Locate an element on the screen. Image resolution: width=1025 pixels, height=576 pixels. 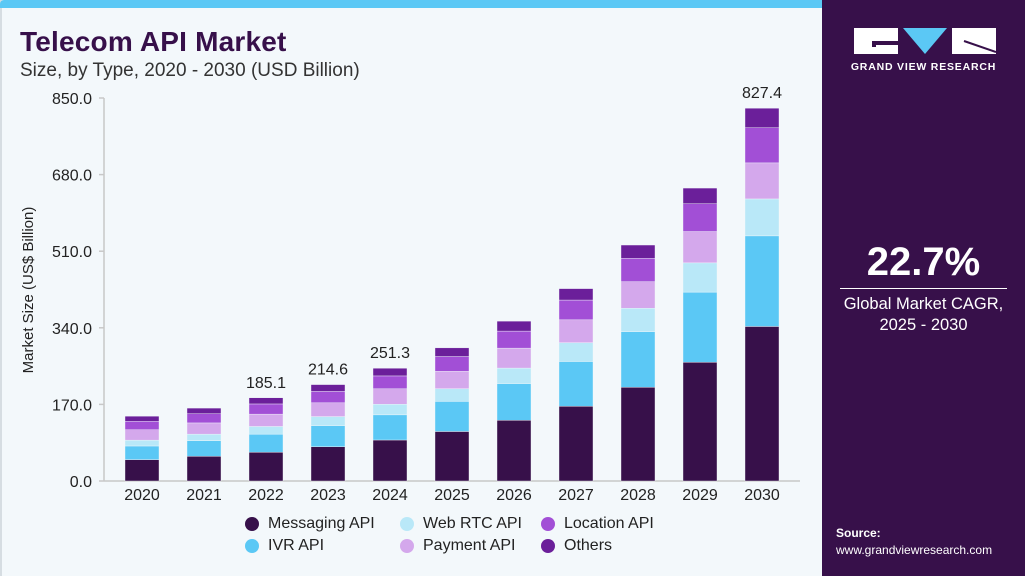
bar-segment-messaging-api-2030 is located at coordinates (762, 404).